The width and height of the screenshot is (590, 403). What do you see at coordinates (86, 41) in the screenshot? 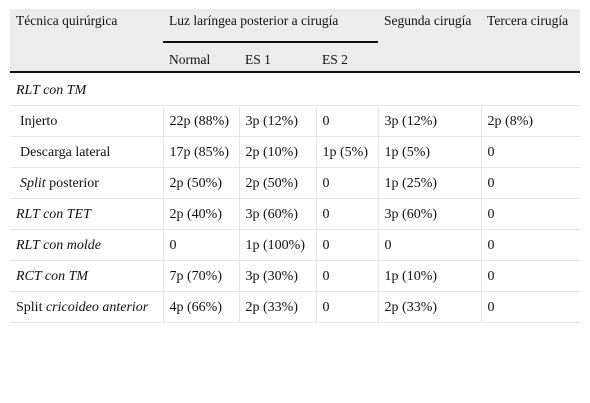
I see `header-tecnica: Técnica quirúrgica` at bounding box center [86, 41].